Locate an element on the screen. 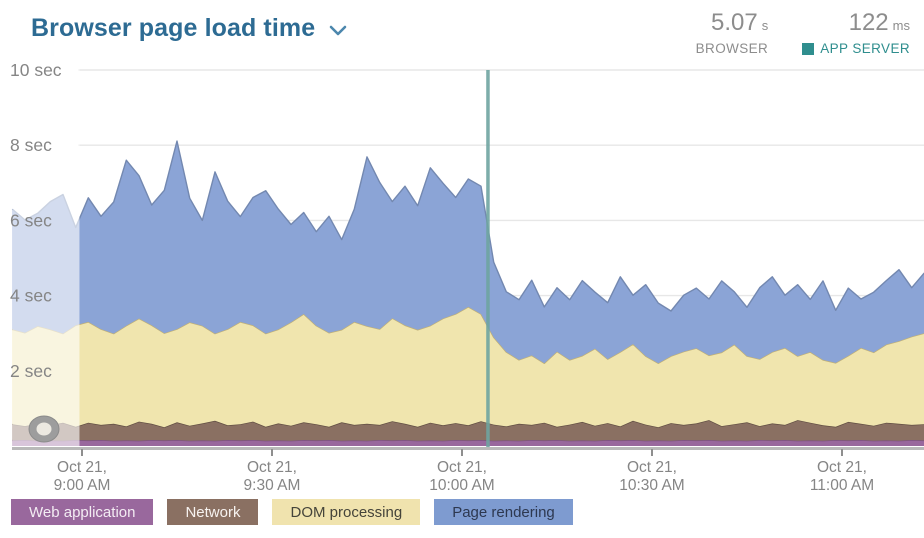  x-tick-label: 9:00 AM is located at coordinates (82, 485).